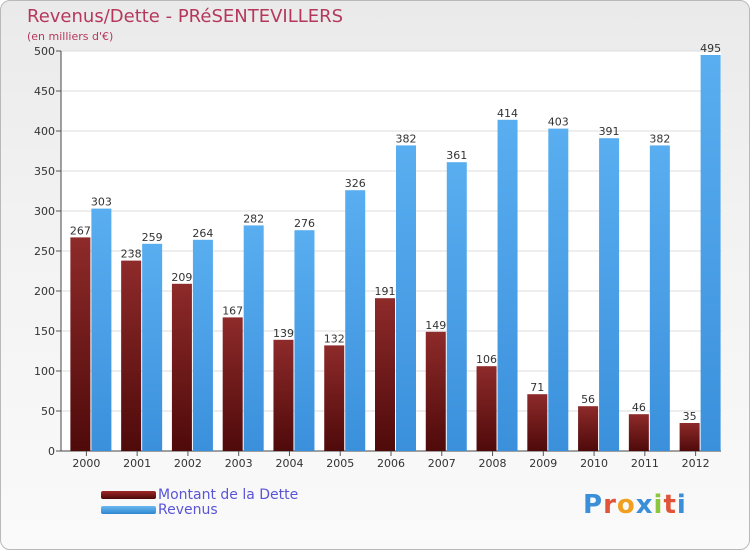 This screenshot has width=750, height=550. I want to click on data-label-dette: 191, so click(385, 291).